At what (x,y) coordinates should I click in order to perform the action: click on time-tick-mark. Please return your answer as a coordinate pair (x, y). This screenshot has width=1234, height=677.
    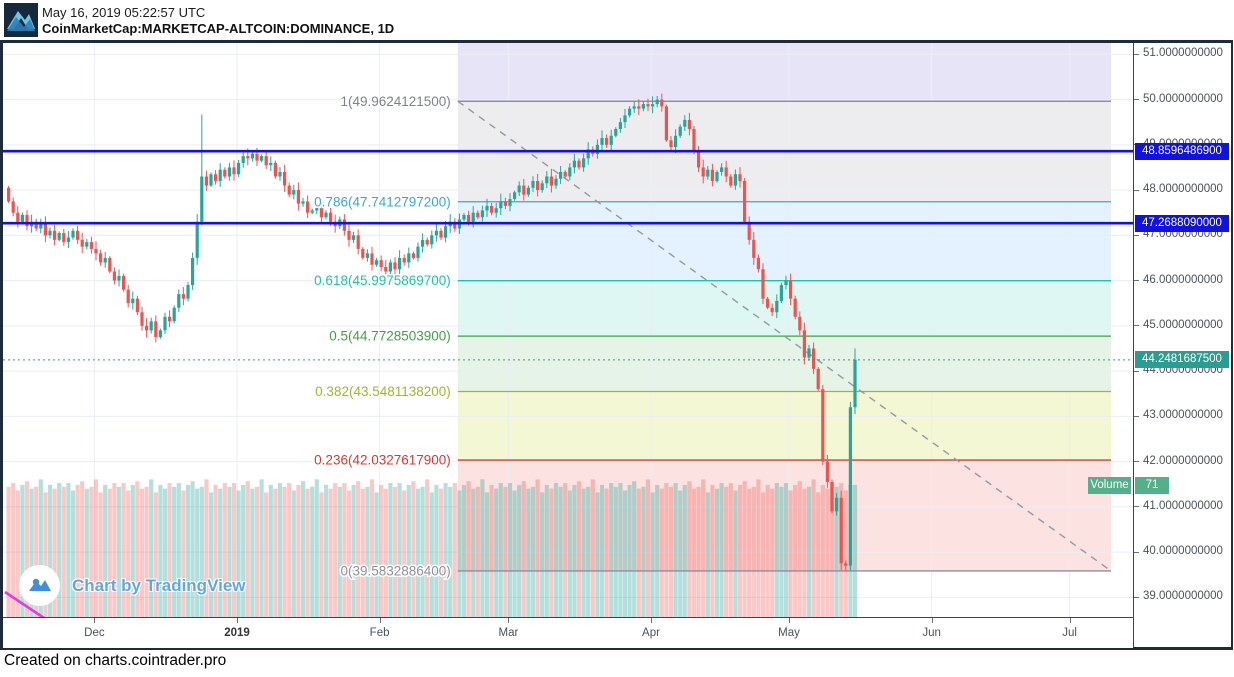
    Looking at the image, I should click on (651, 620).